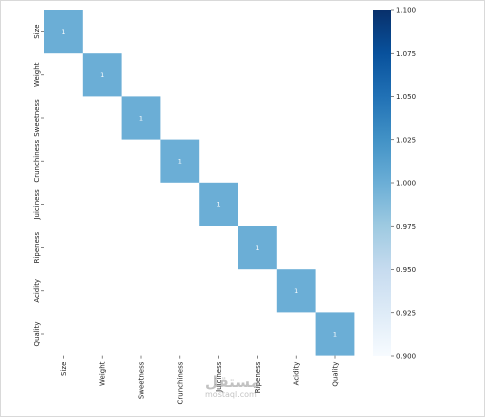  What do you see at coordinates (406, 11) in the screenshot?
I see `colorbar-tick-label: 1.100` at bounding box center [406, 11].